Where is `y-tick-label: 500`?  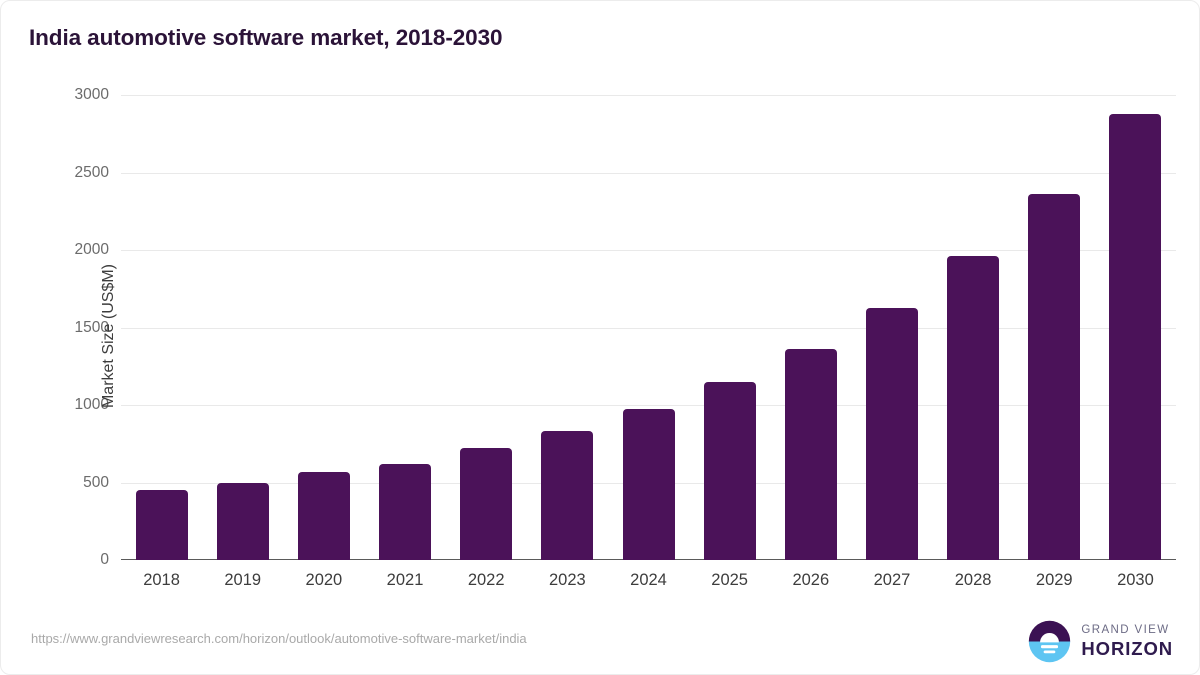 y-tick-label: 500 is located at coordinates (96, 482).